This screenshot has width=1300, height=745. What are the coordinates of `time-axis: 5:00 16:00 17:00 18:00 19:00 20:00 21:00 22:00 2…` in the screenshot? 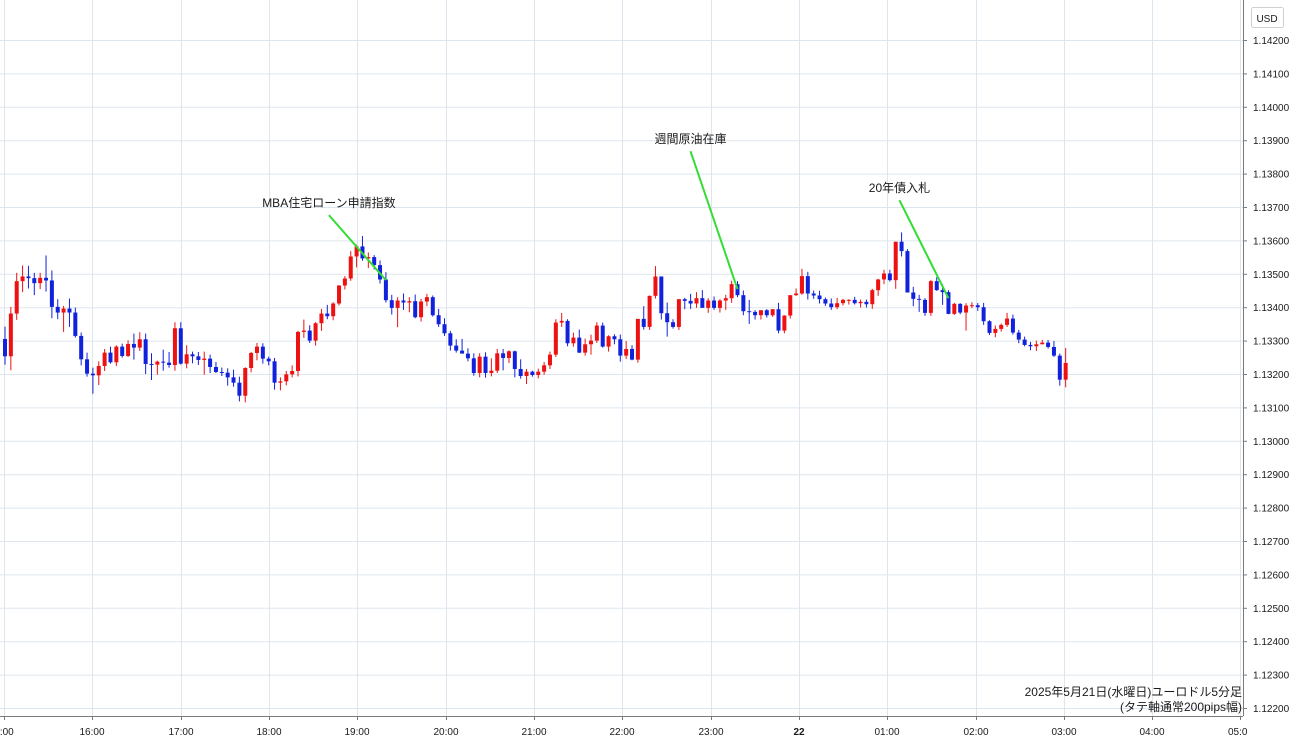 It's located at (624, 727).